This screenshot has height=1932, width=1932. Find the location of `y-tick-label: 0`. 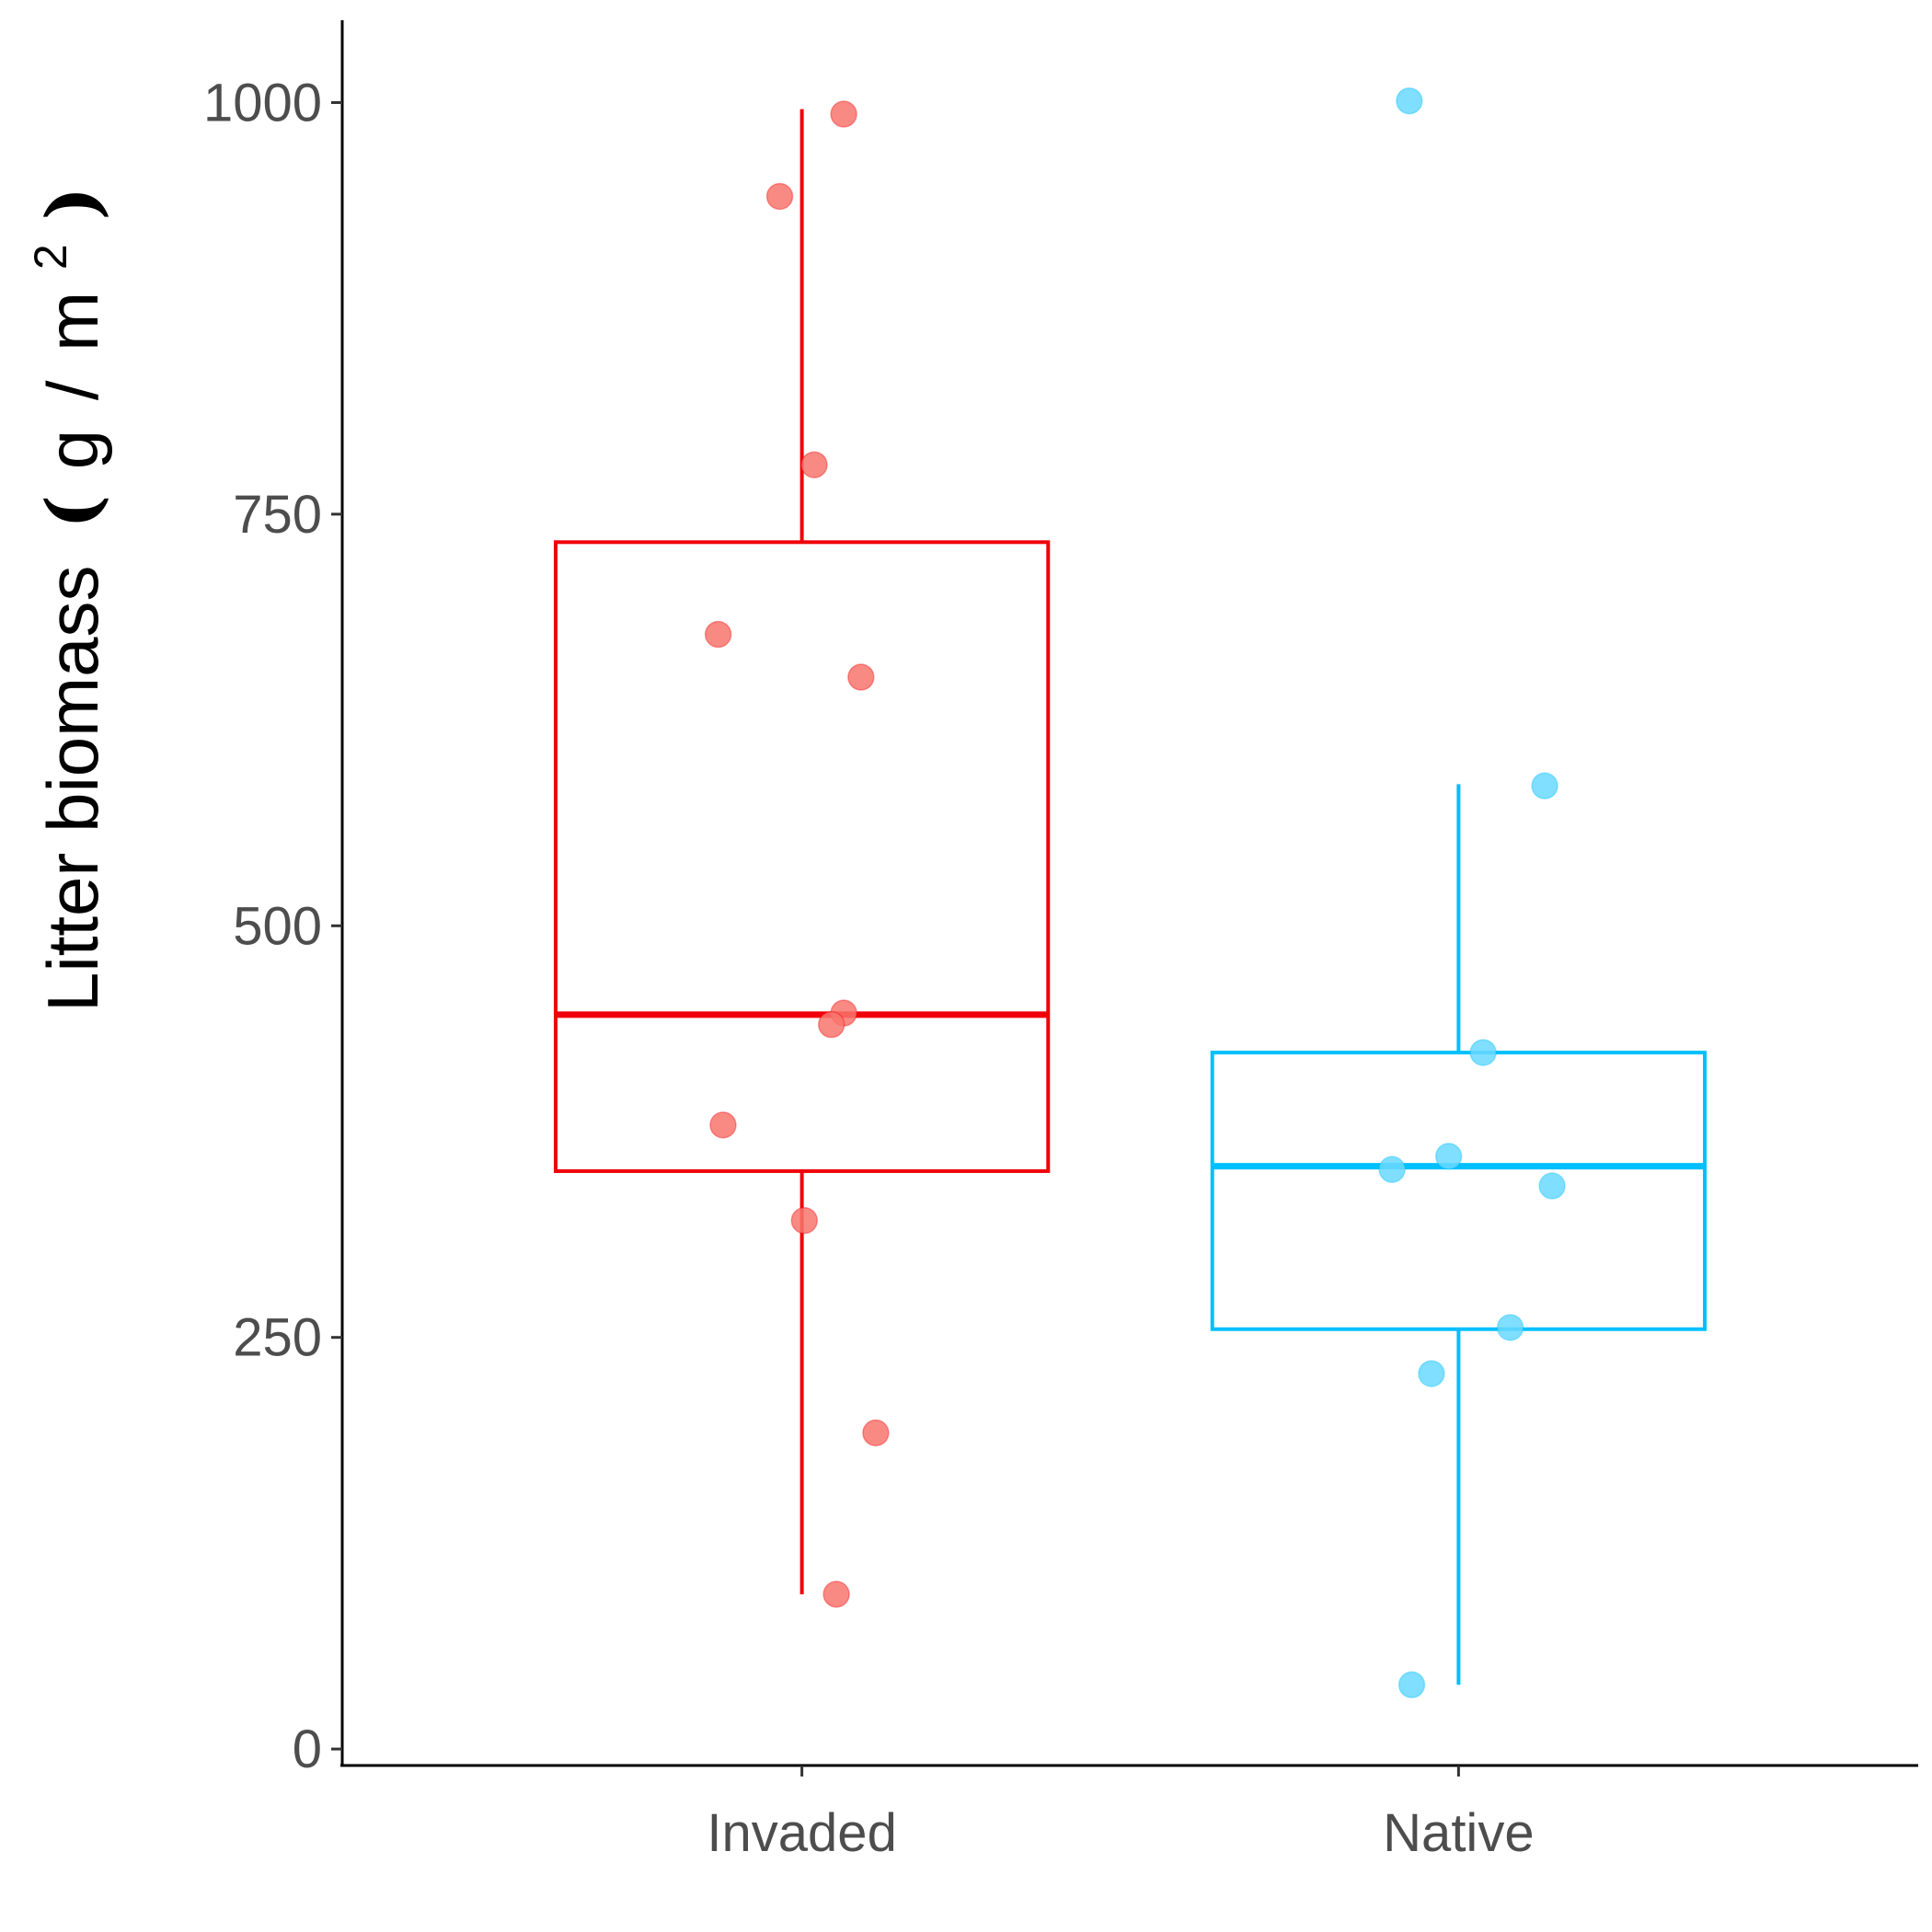

y-tick-label: 0 is located at coordinates (307, 1749).